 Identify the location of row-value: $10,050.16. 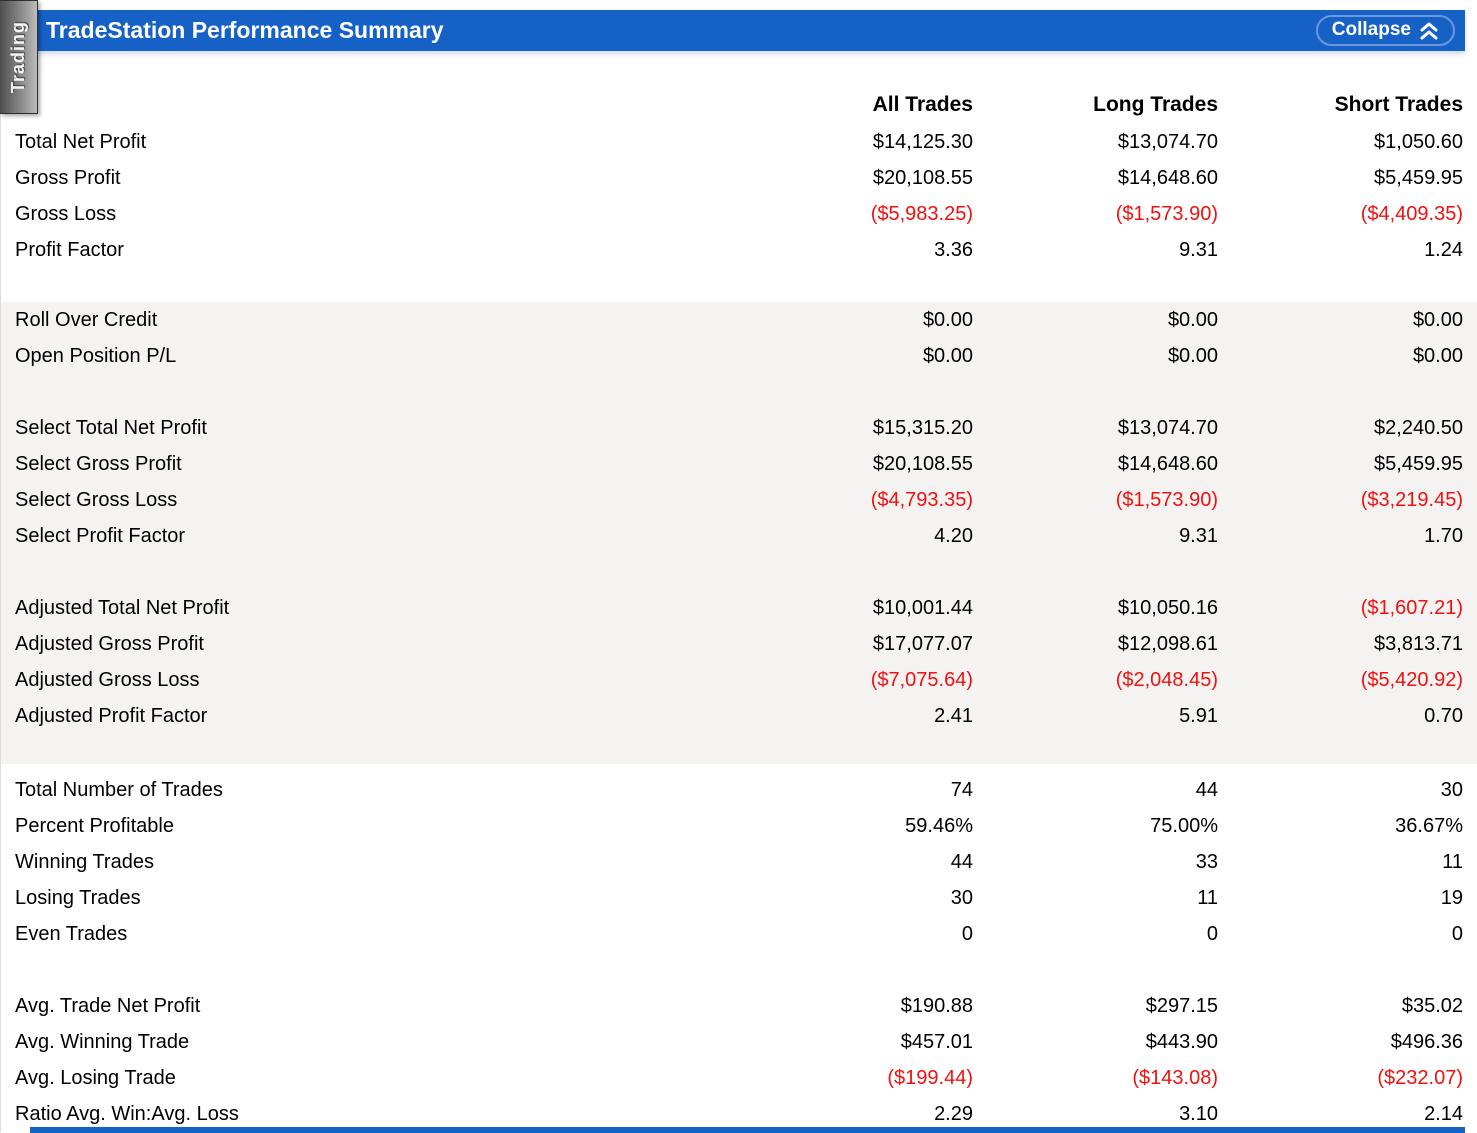
(1167, 608).